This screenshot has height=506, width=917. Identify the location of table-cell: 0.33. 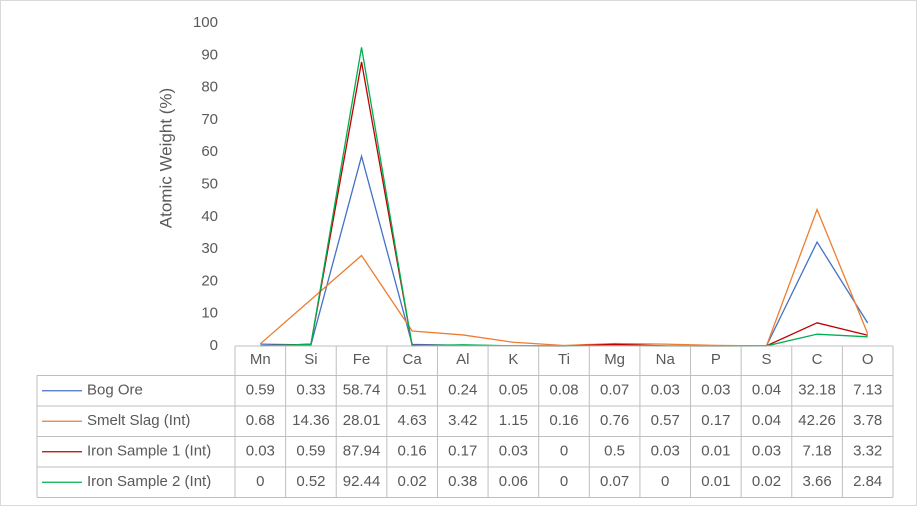
(310, 390).